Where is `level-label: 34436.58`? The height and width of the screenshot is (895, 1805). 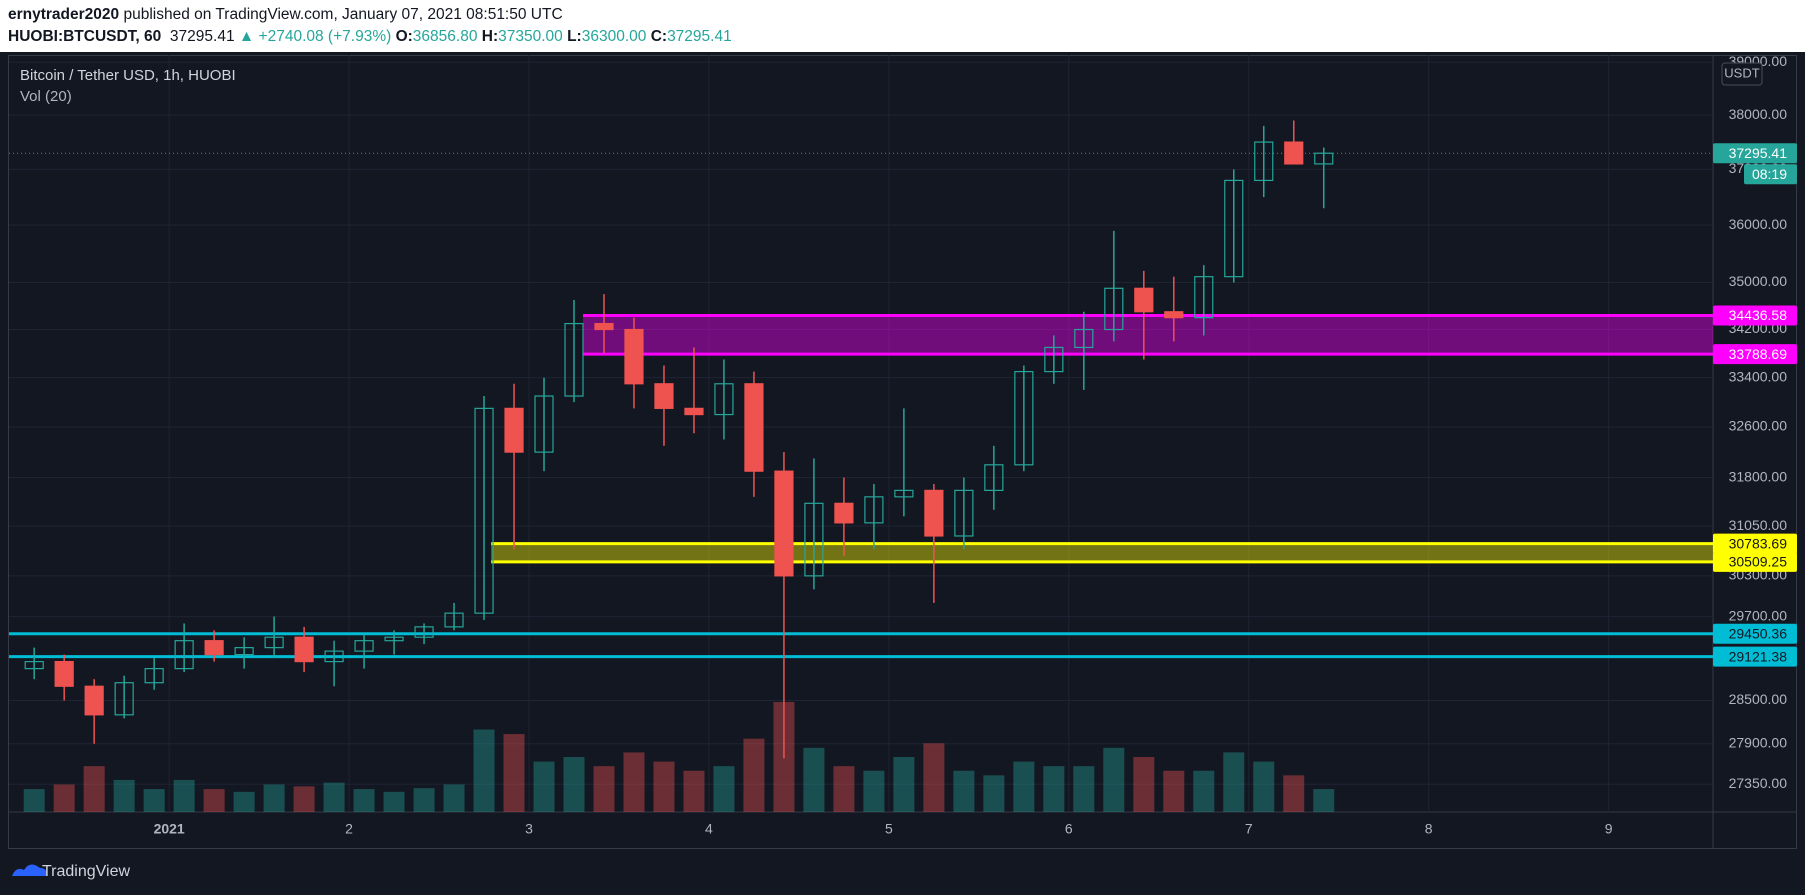 level-label: 34436.58 is located at coordinates (1758, 315).